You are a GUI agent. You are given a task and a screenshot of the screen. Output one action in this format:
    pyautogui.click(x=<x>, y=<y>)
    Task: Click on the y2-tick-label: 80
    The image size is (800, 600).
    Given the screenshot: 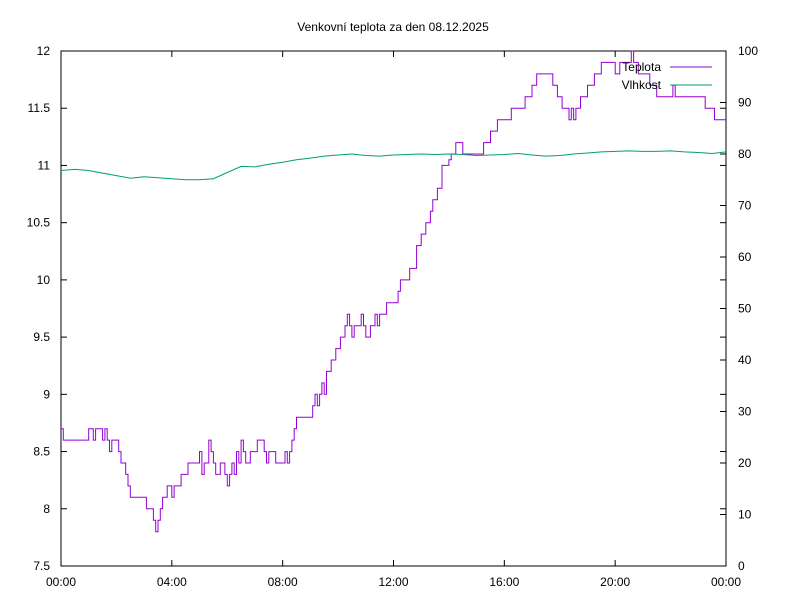 What is the action you would take?
    pyautogui.click(x=745, y=154)
    